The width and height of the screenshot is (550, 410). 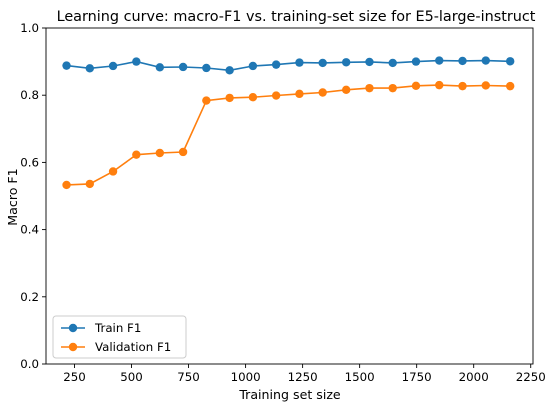 I want to click on legend: Train F1 Validation F1, so click(x=119, y=337).